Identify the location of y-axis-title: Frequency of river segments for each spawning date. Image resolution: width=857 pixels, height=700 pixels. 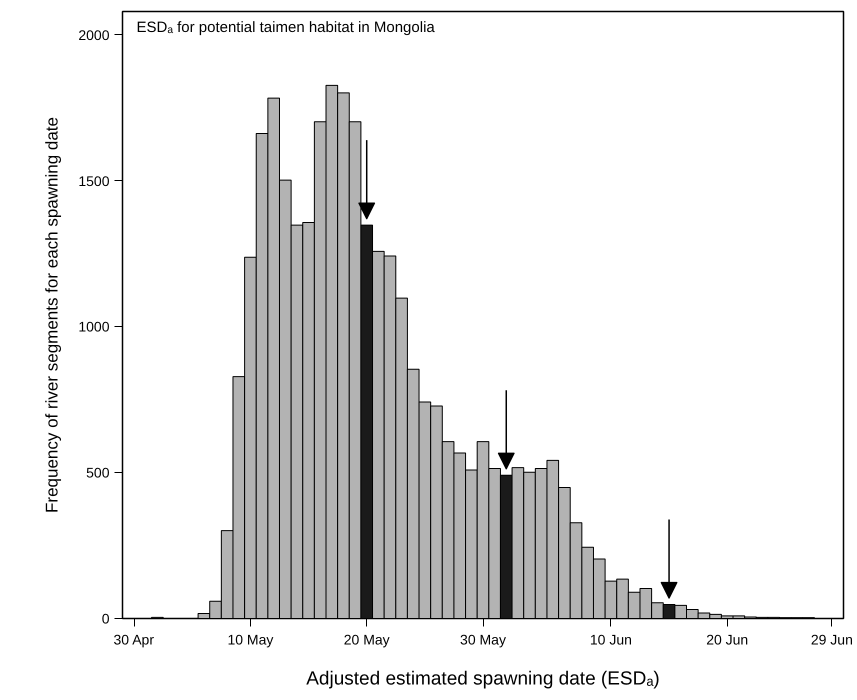
(52, 315).